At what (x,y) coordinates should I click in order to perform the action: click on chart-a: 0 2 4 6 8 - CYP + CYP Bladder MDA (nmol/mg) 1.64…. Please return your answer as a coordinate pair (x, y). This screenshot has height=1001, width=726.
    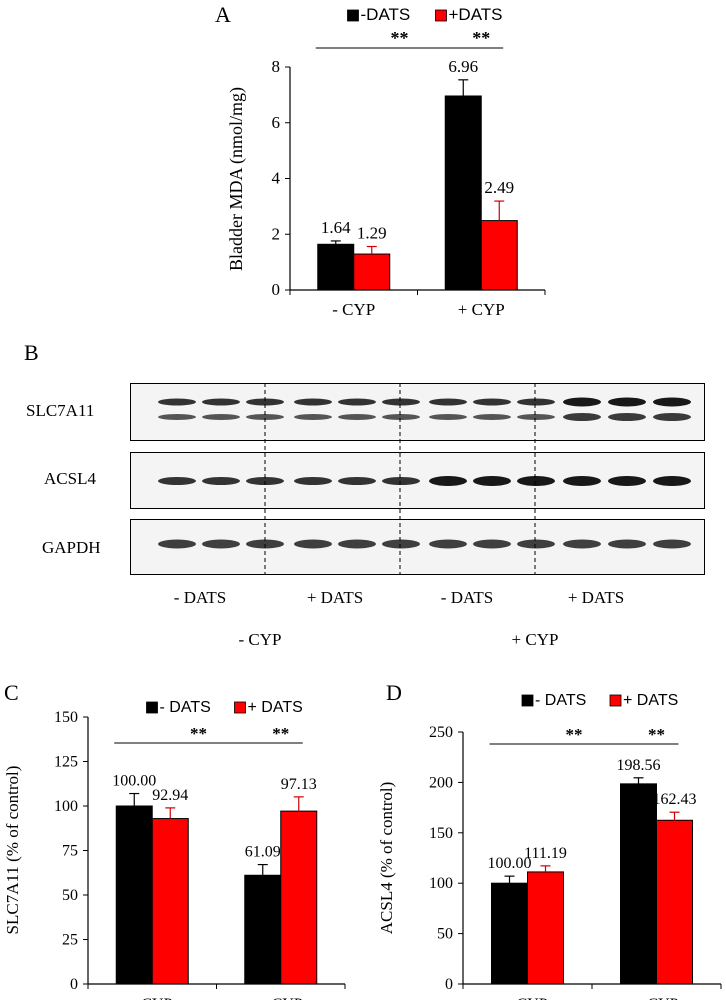
    Looking at the image, I should click on (386, 162).